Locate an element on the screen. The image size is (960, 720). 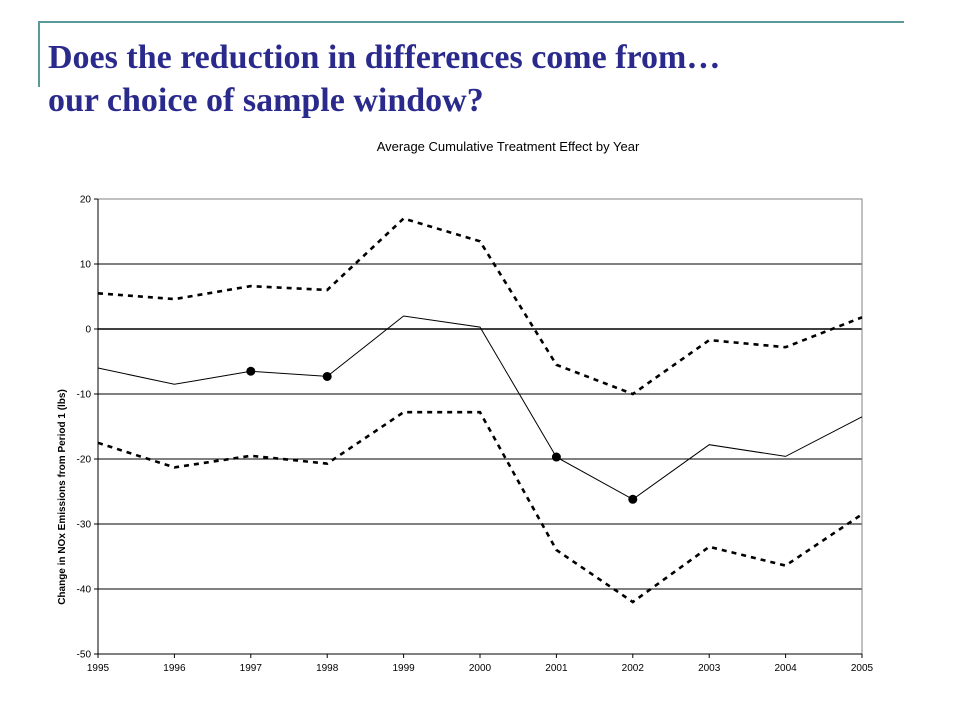
y-tick-label: 20 is located at coordinates (86, 200).